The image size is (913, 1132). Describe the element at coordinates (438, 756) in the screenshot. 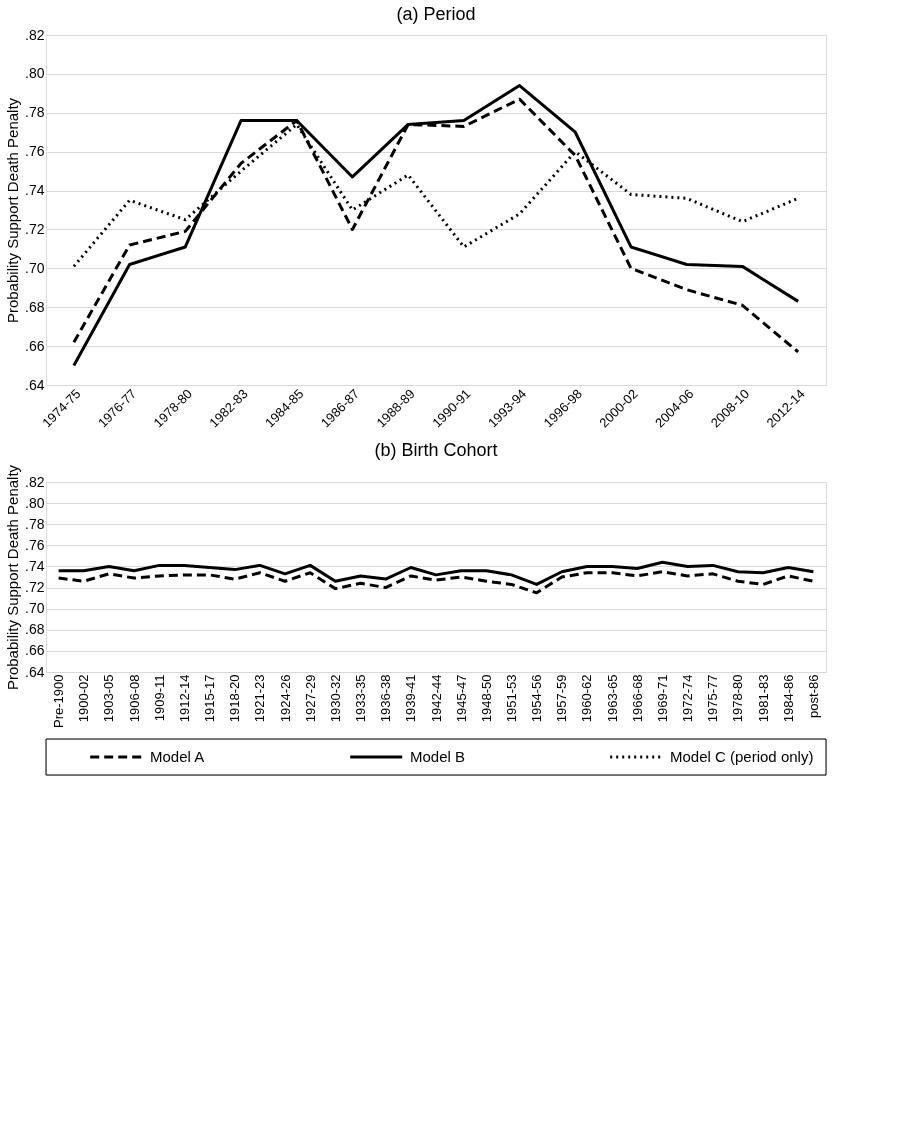

I see `legend-label: Model B` at that location.